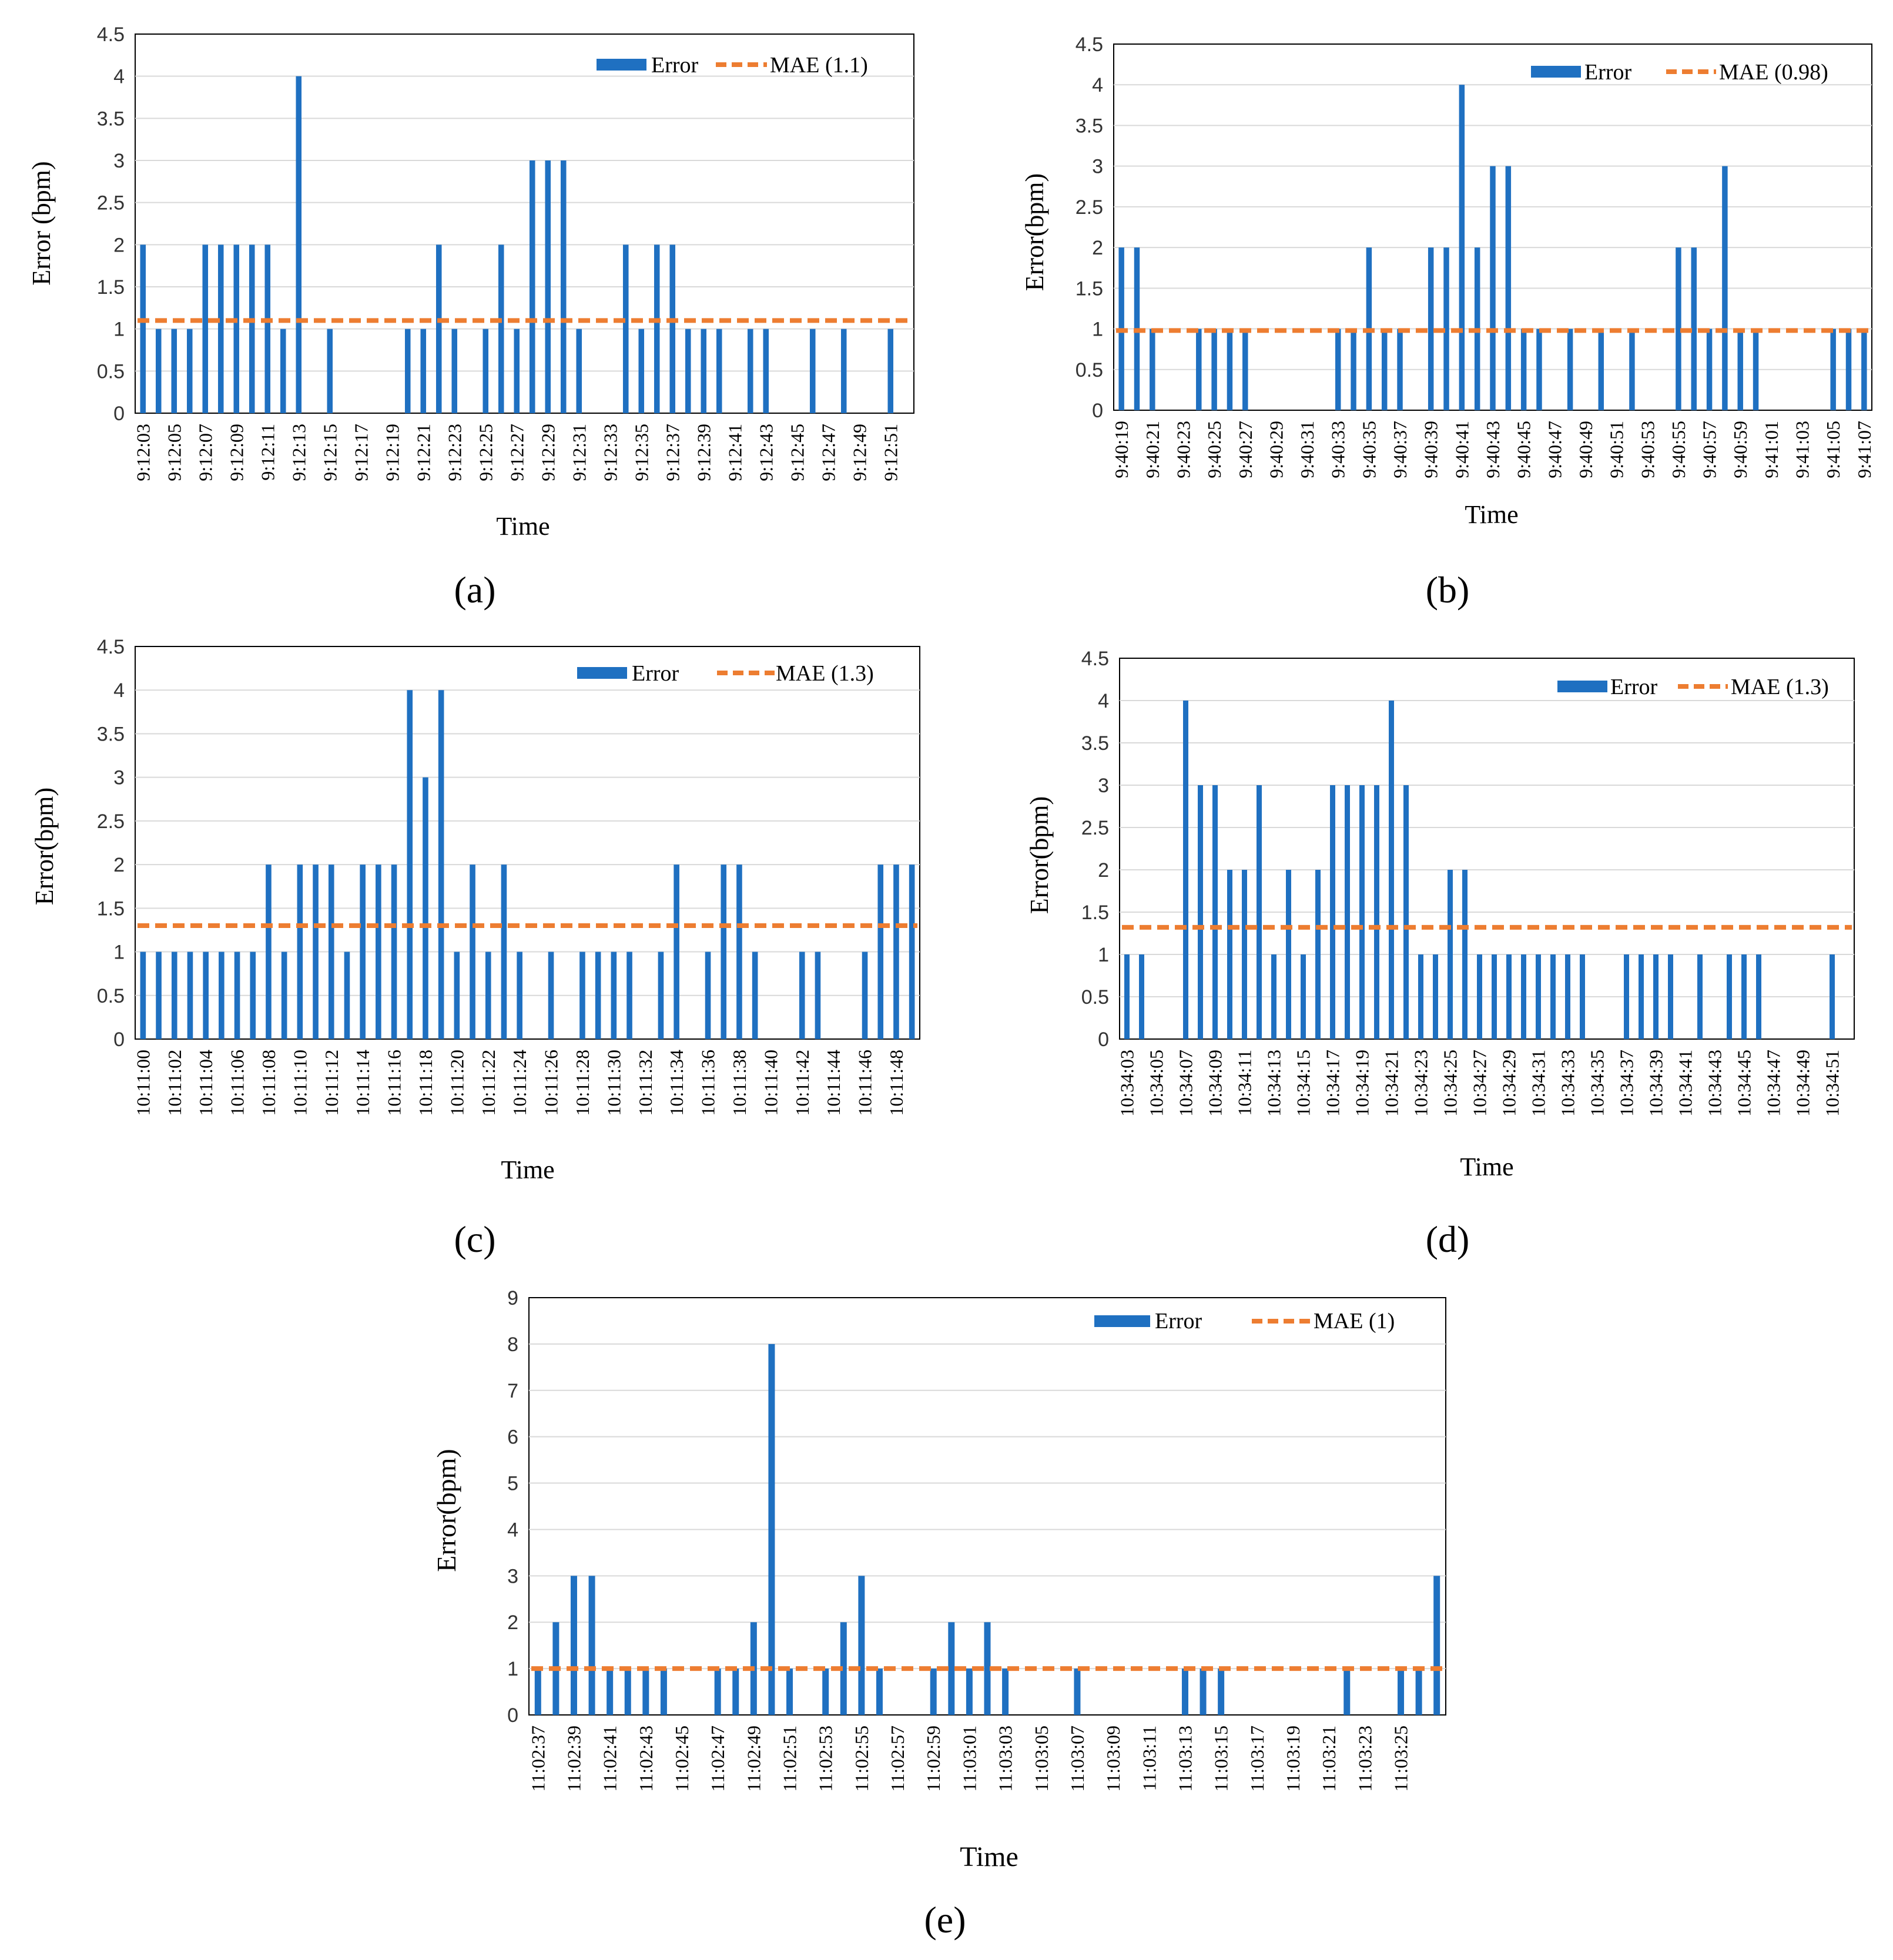 The width and height of the screenshot is (1893, 1960). What do you see at coordinates (1715, 1083) in the screenshot?
I see `x-tick-label: 10:34:43` at bounding box center [1715, 1083].